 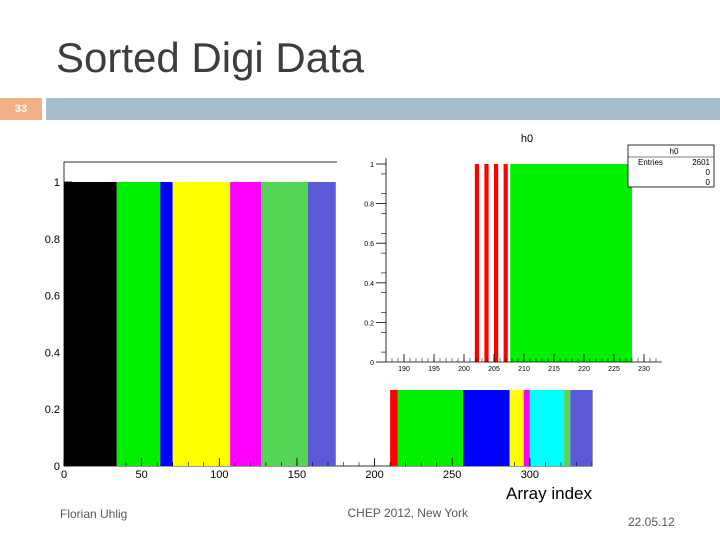 I want to click on stats-box: h0 Entries 2601 0 0, so click(x=671, y=166).